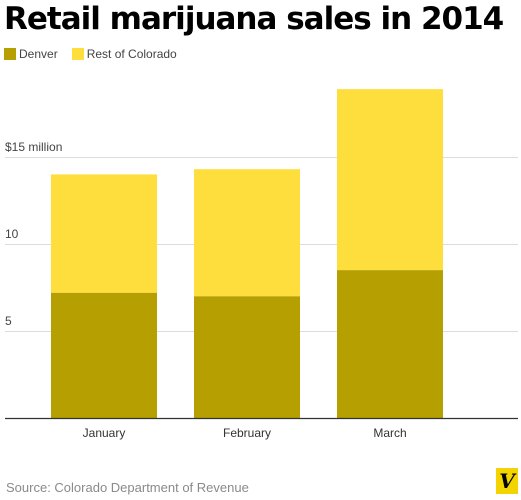 This screenshot has width=521, height=500. What do you see at coordinates (247, 433) in the screenshot?
I see `x-tick-label: February` at bounding box center [247, 433].